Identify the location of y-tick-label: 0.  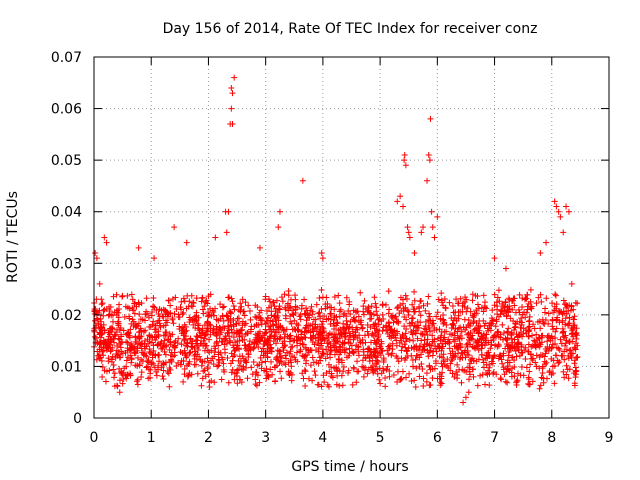
(77, 419).